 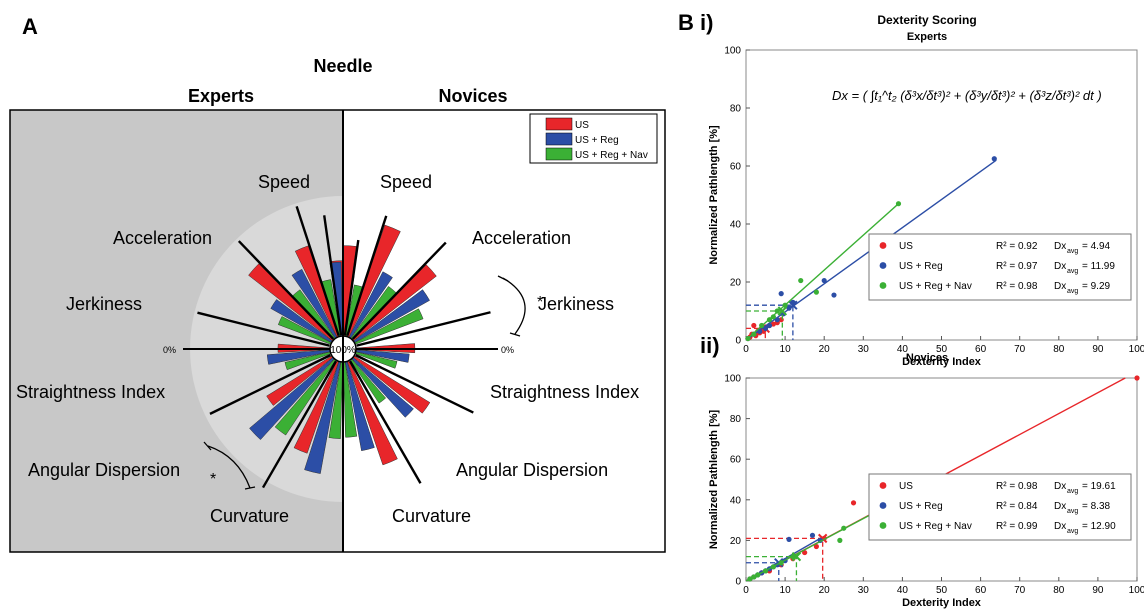 I want to click on rose-legend-label-us: US, so click(x=582, y=125).